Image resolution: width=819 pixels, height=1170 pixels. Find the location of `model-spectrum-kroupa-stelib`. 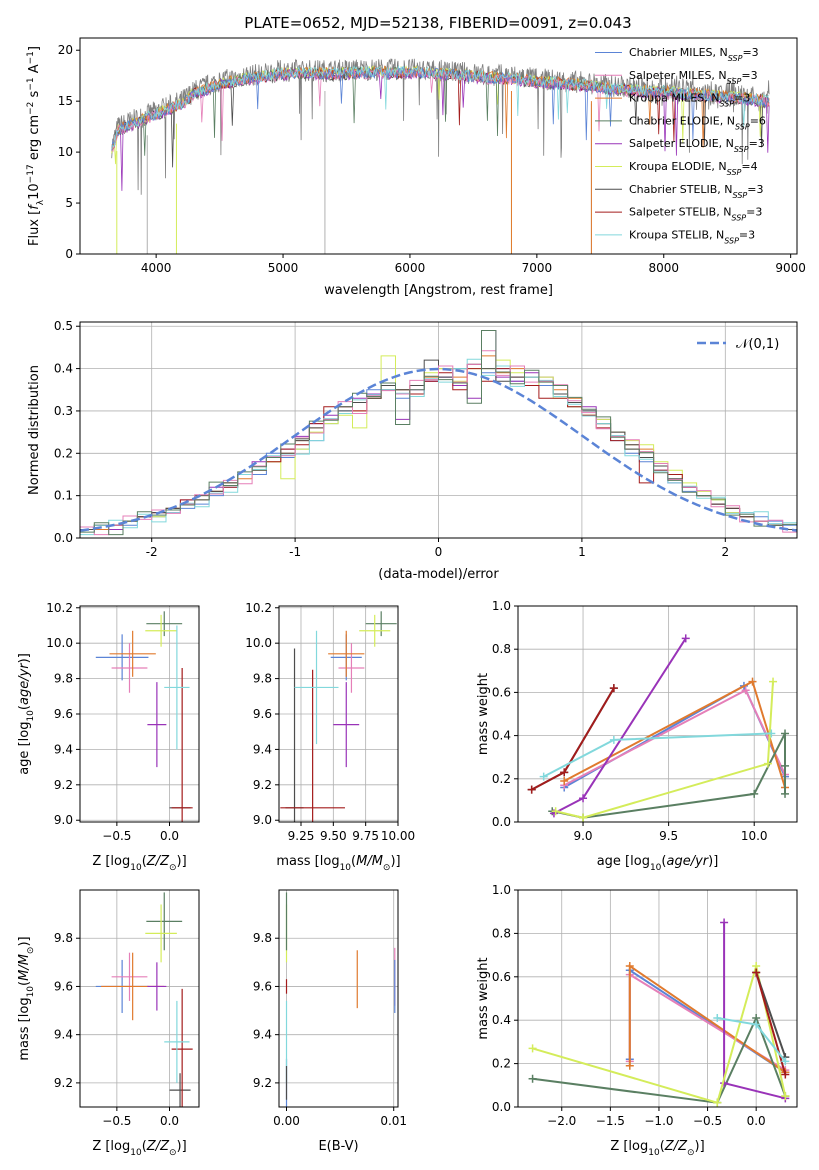

model-spectrum-kroupa-stelib is located at coordinates (440, 106).